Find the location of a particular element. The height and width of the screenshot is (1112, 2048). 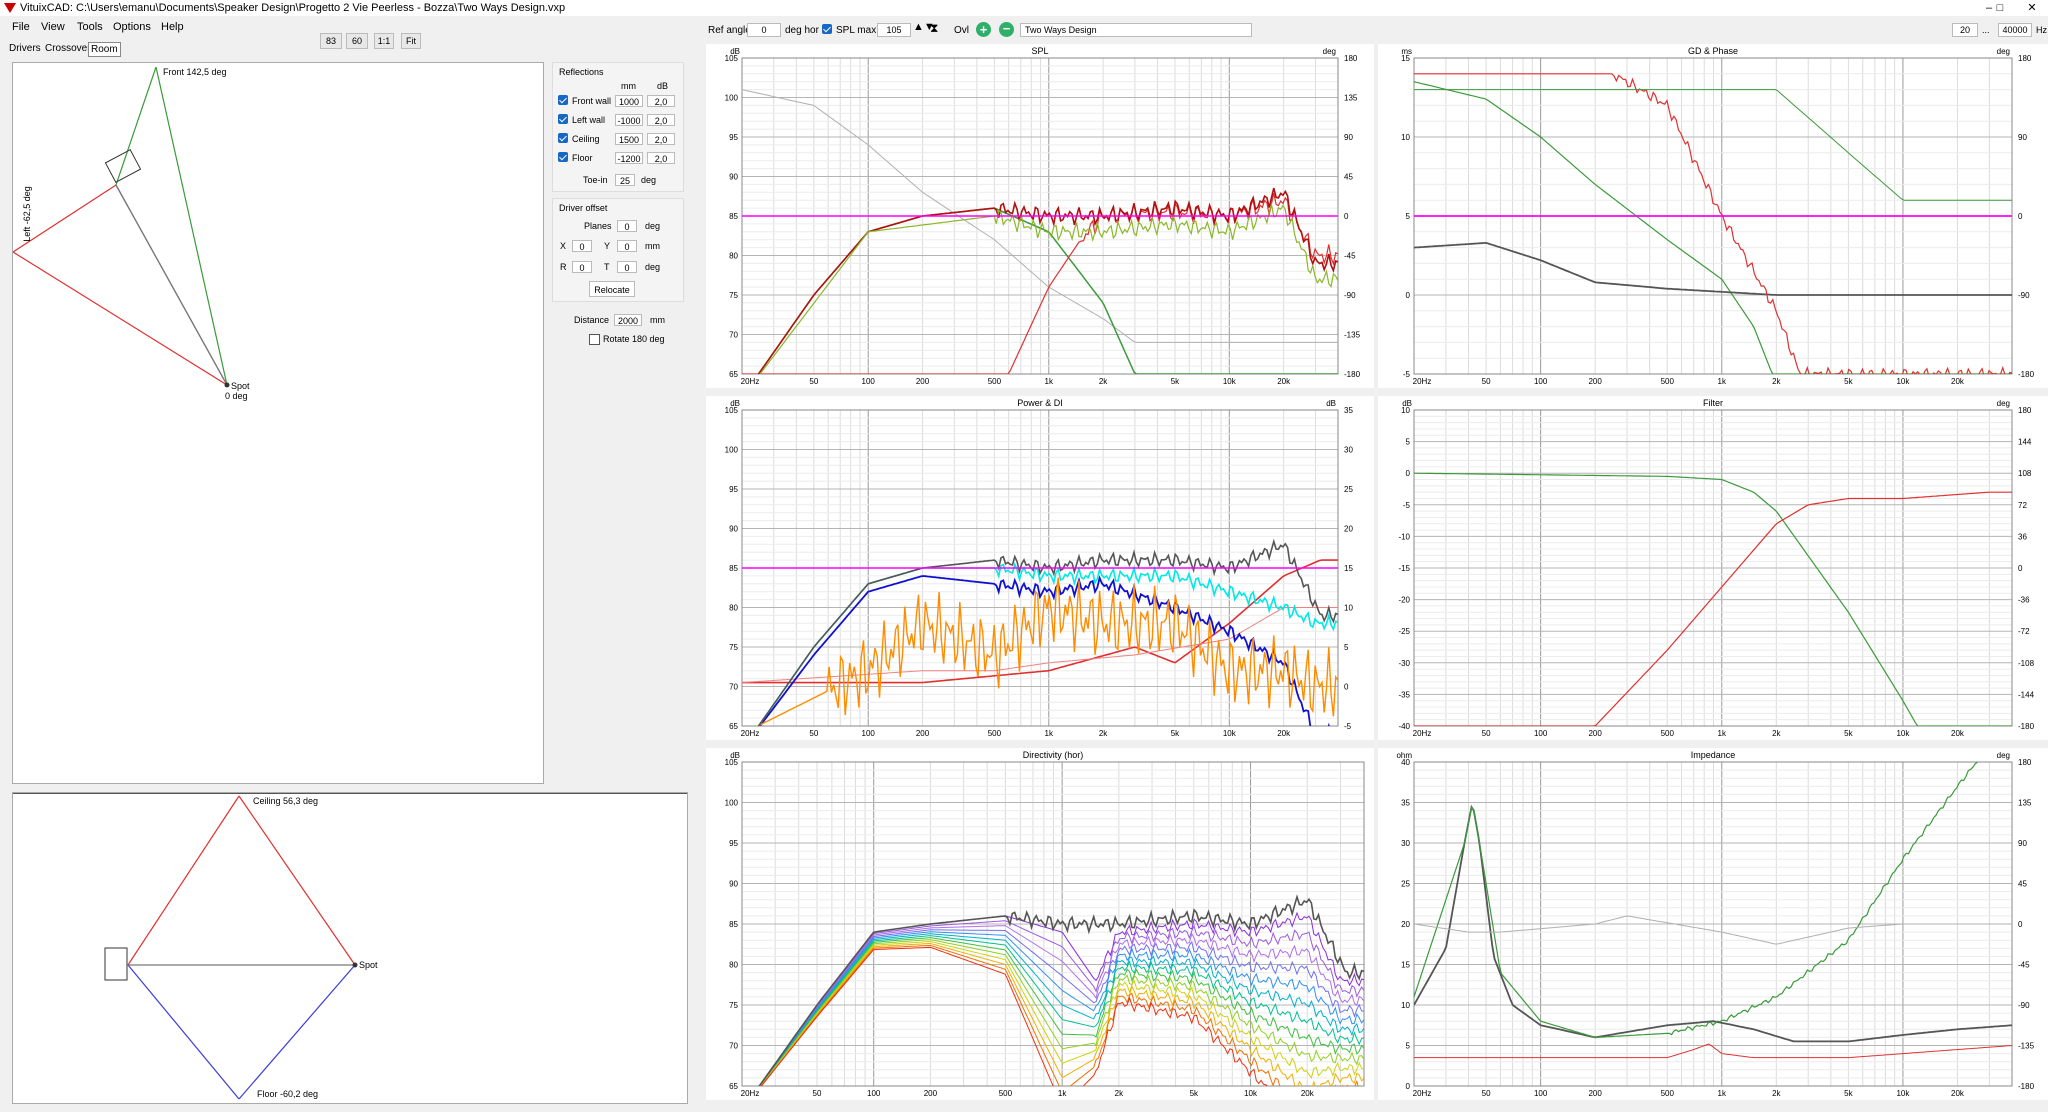

distance-input: 2000 is located at coordinates (628, 320).